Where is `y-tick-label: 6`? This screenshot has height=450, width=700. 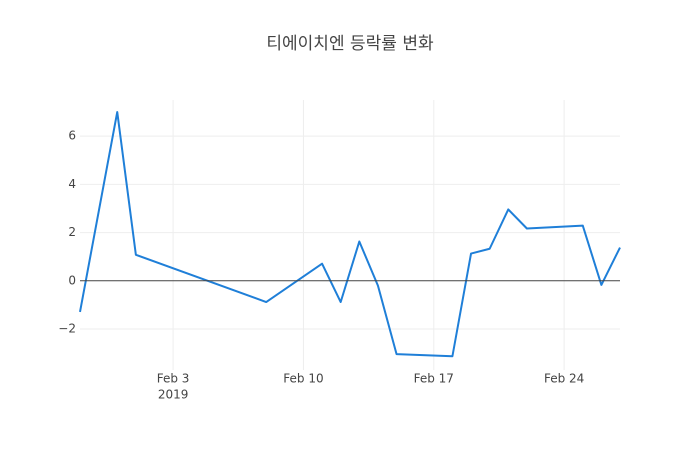
y-tick-label: 6 is located at coordinates (72, 136).